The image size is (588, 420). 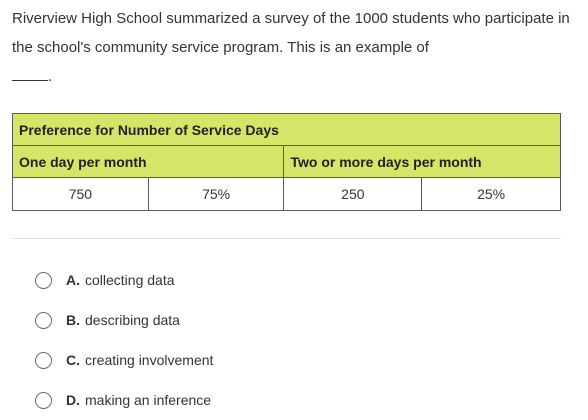 What do you see at coordinates (285, 400) in the screenshot?
I see `choice-d: D. making an inference` at bounding box center [285, 400].